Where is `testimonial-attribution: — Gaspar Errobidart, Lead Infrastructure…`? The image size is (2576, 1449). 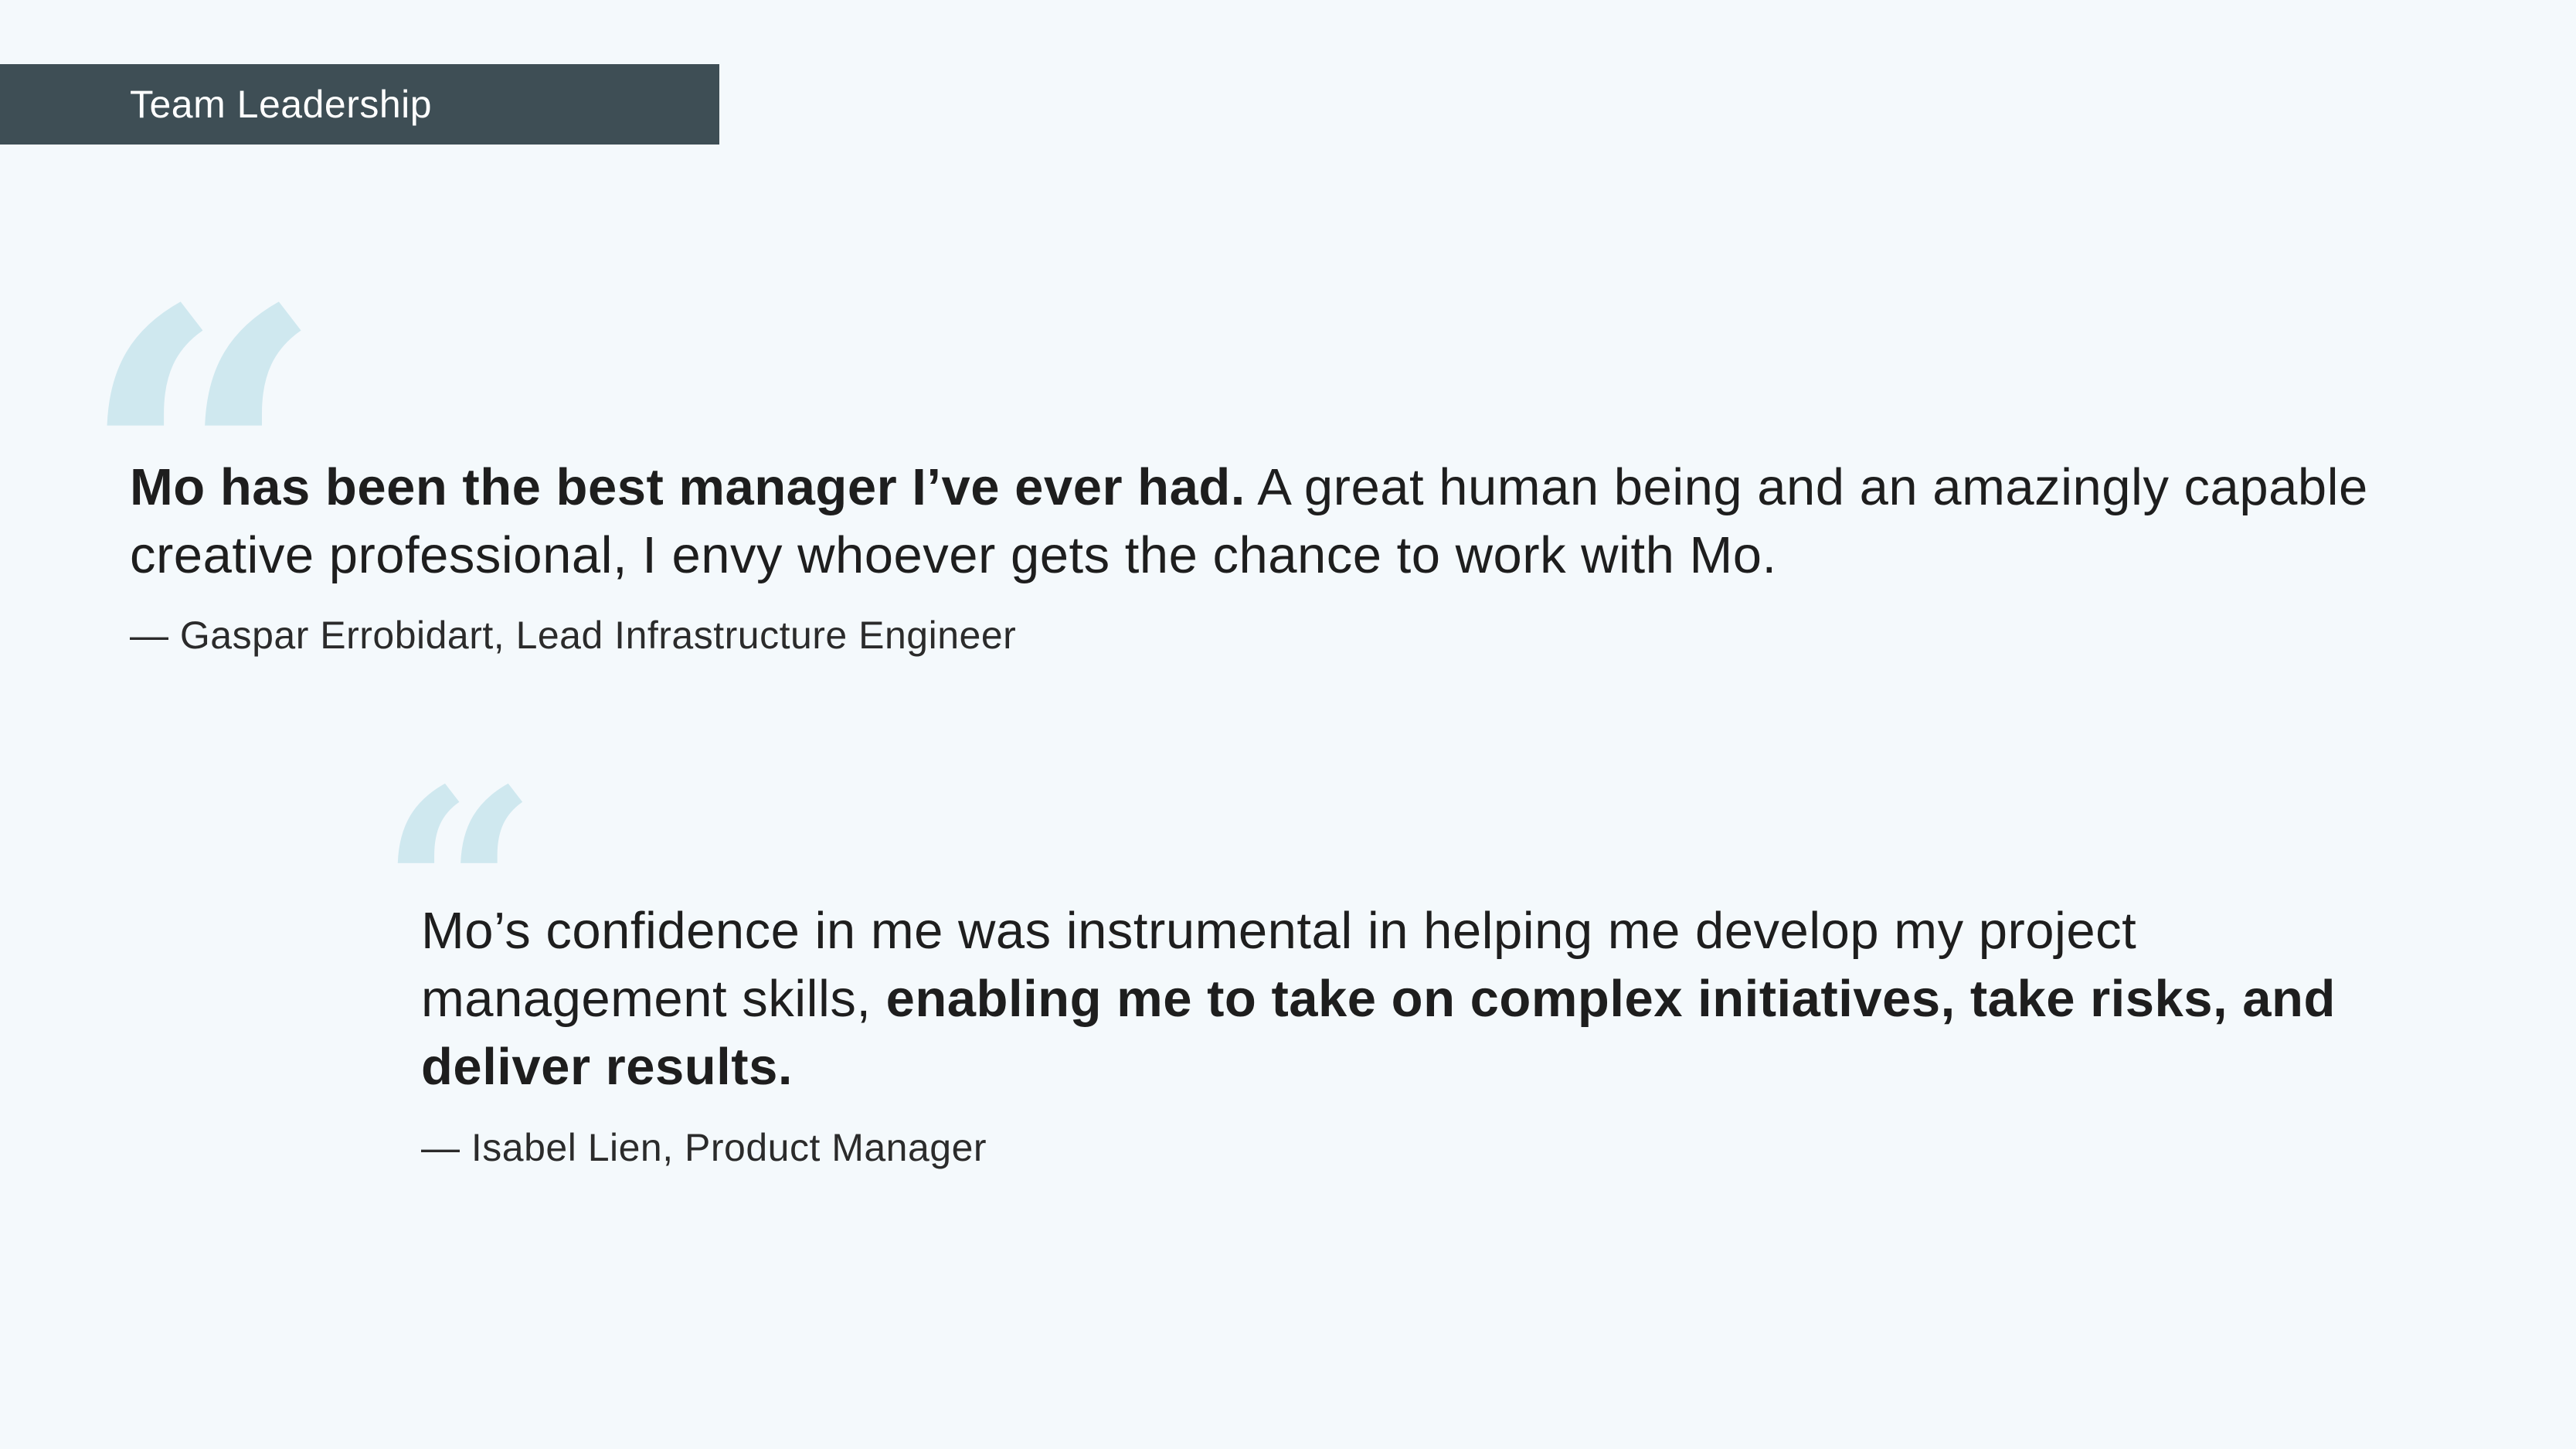
testimonial-attribution: — Gaspar Errobidart, Lead Infrastructure… is located at coordinates (573, 635).